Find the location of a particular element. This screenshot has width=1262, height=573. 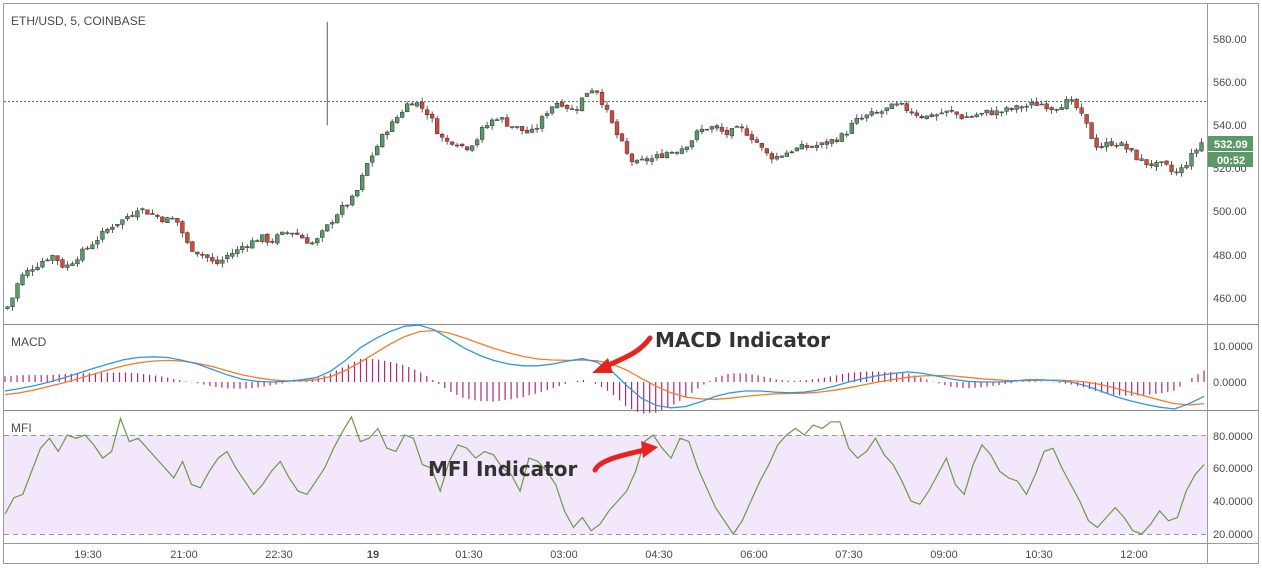

time-tick: 12:00 is located at coordinates (1134, 555).